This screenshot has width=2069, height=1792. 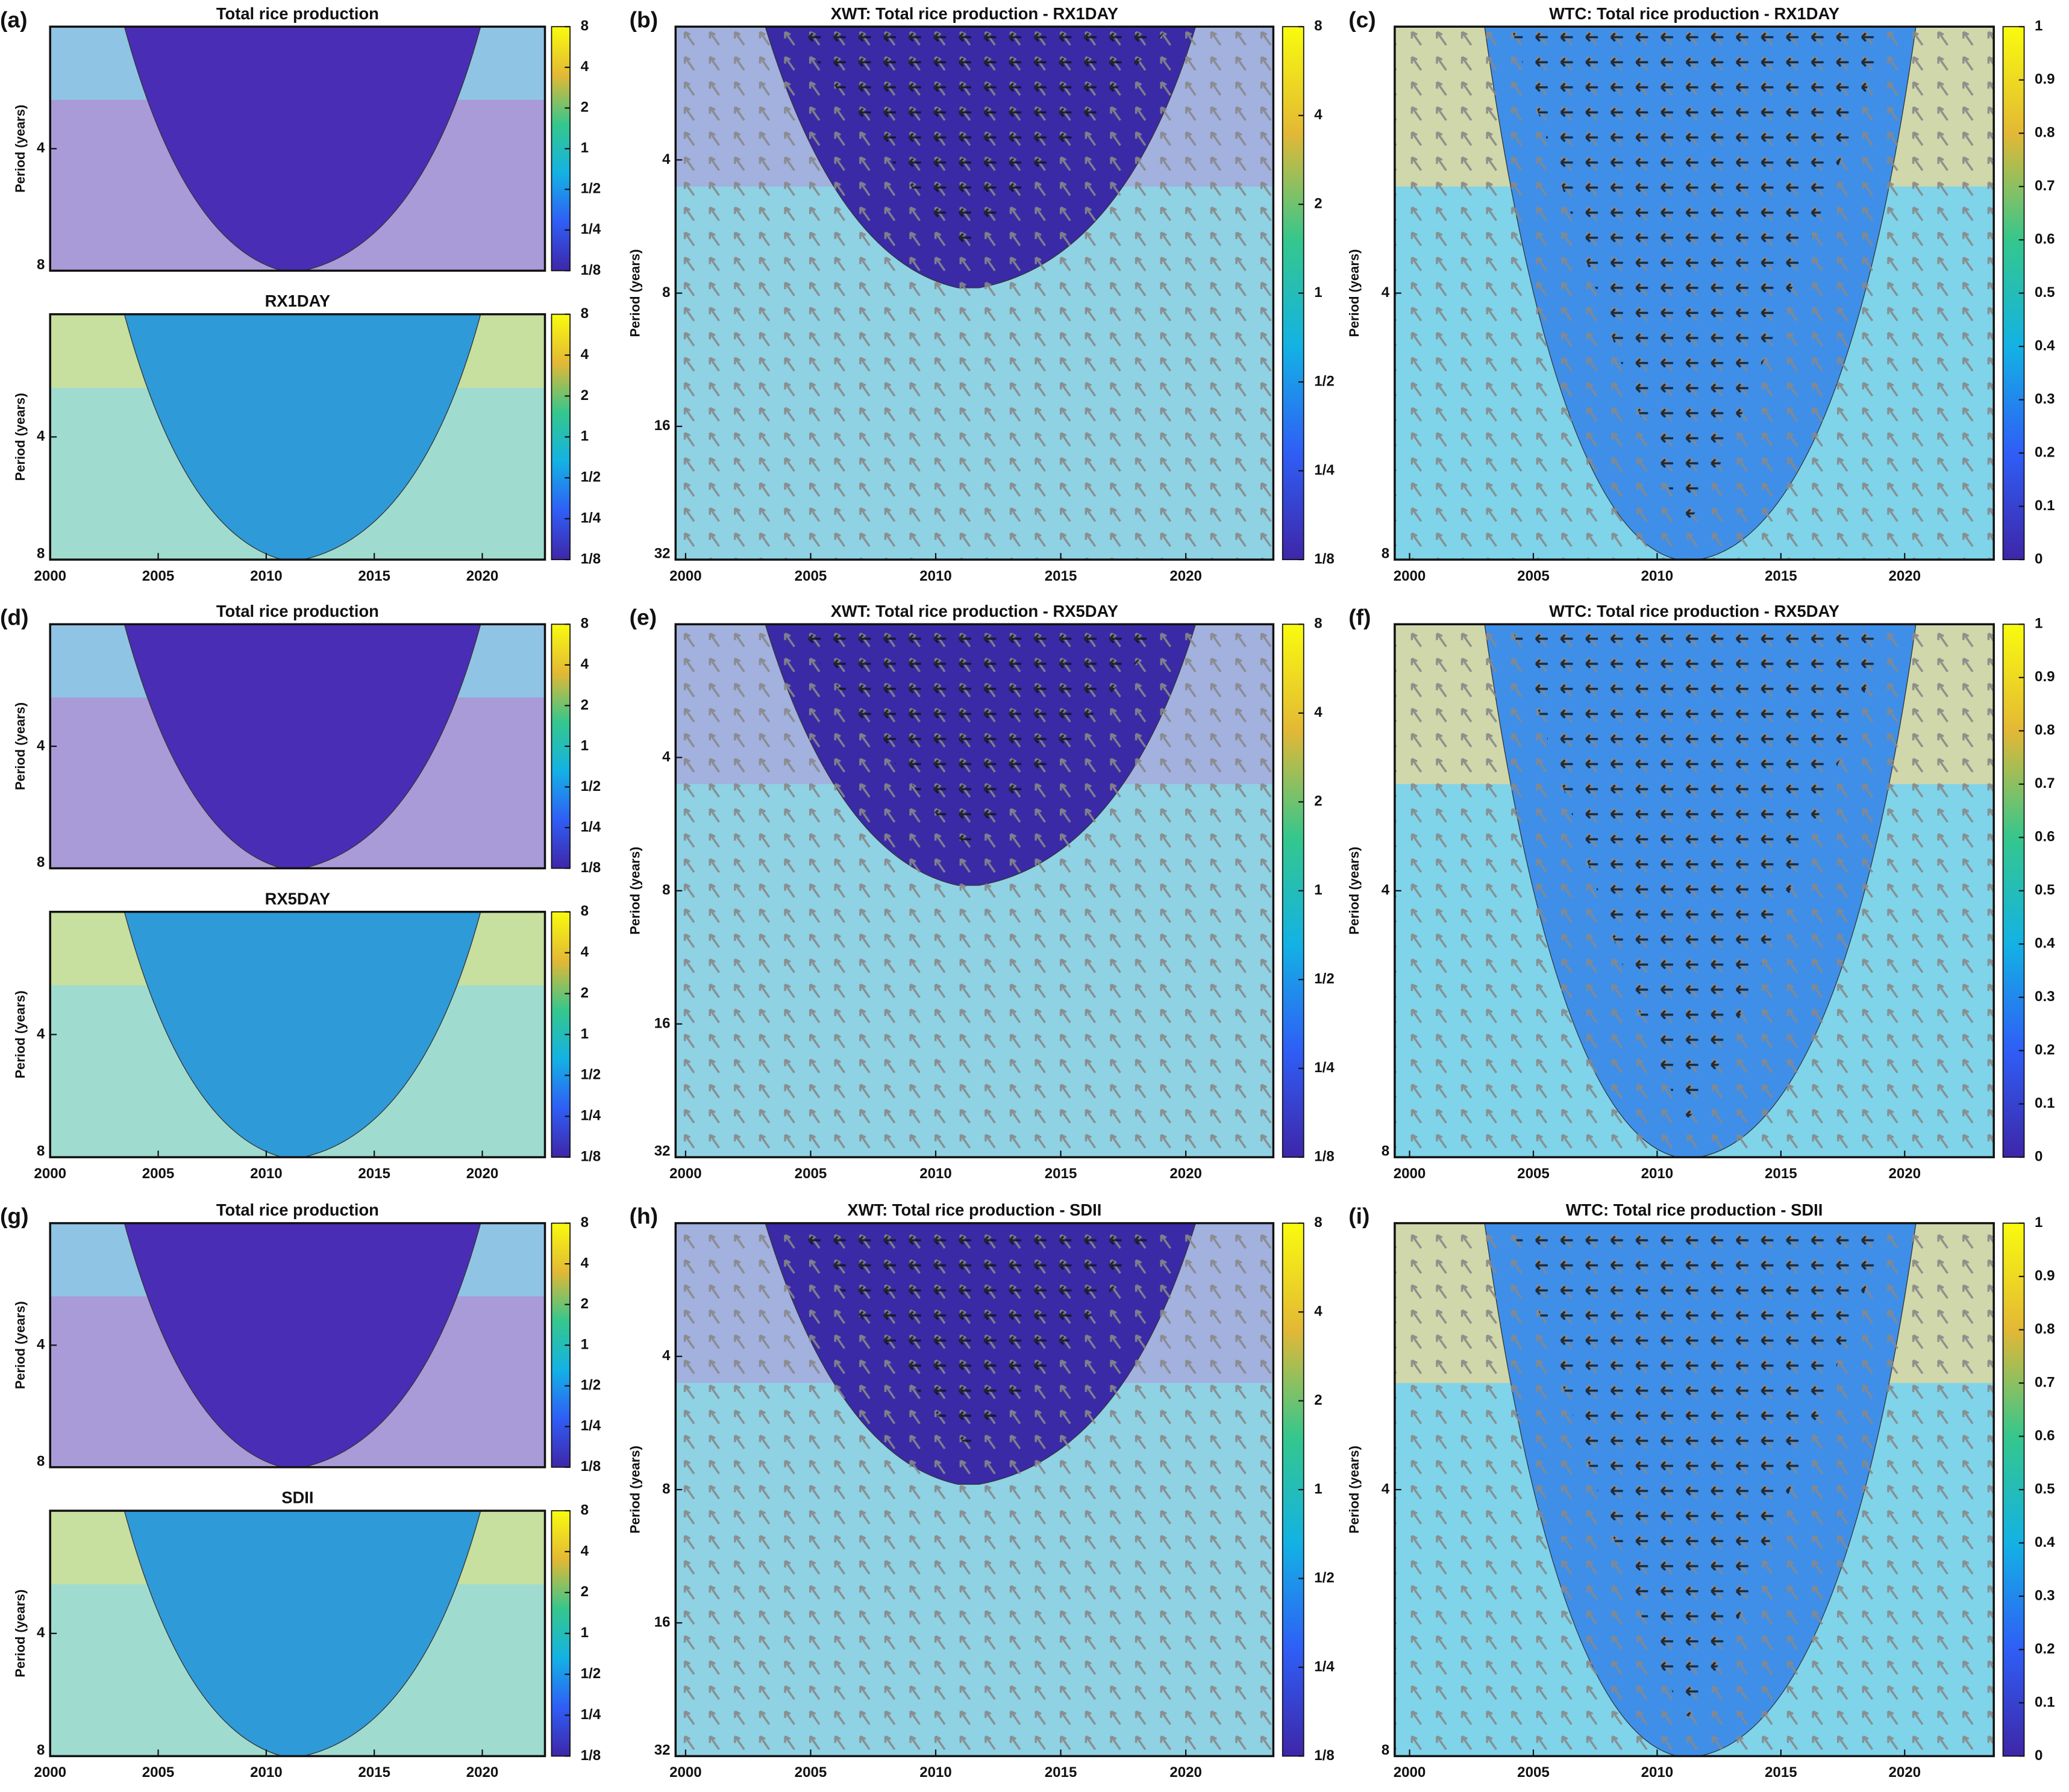 I want to click on y-tick-label: 16, so click(x=662, y=425).